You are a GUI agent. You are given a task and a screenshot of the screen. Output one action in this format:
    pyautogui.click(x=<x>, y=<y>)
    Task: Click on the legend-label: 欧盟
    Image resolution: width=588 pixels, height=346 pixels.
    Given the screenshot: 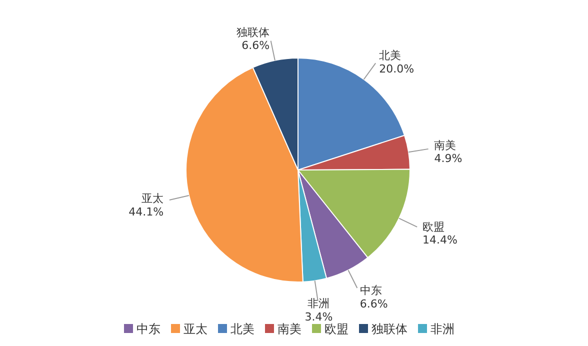 What is the action you would take?
    pyautogui.click(x=336, y=329)
    